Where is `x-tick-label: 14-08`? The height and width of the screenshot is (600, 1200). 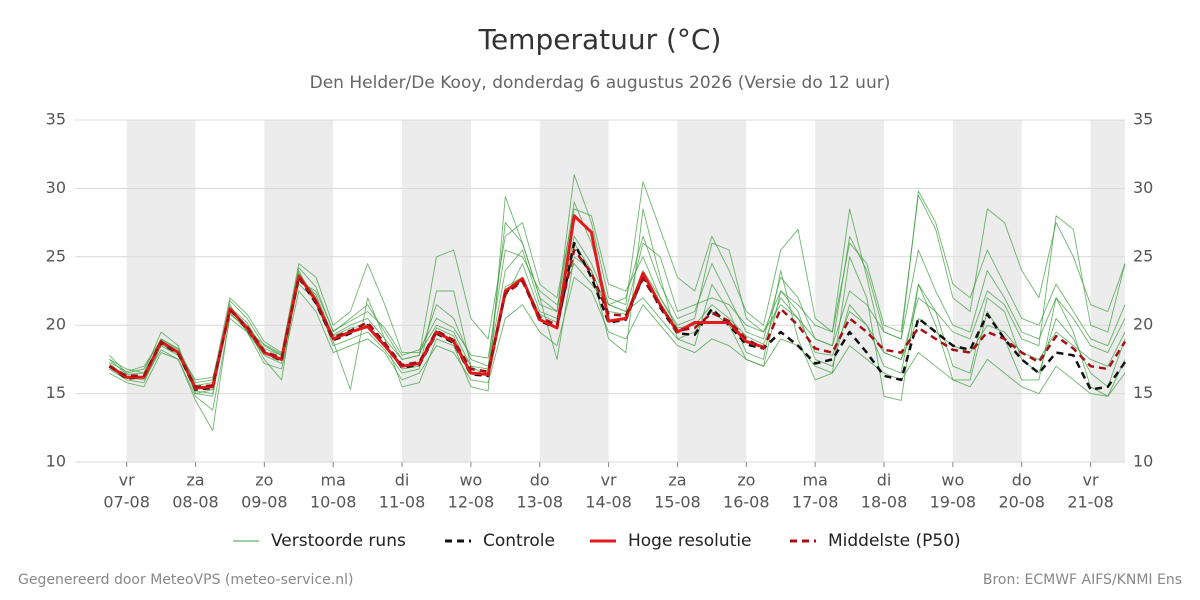
x-tick-label: 14-08 is located at coordinates (608, 502).